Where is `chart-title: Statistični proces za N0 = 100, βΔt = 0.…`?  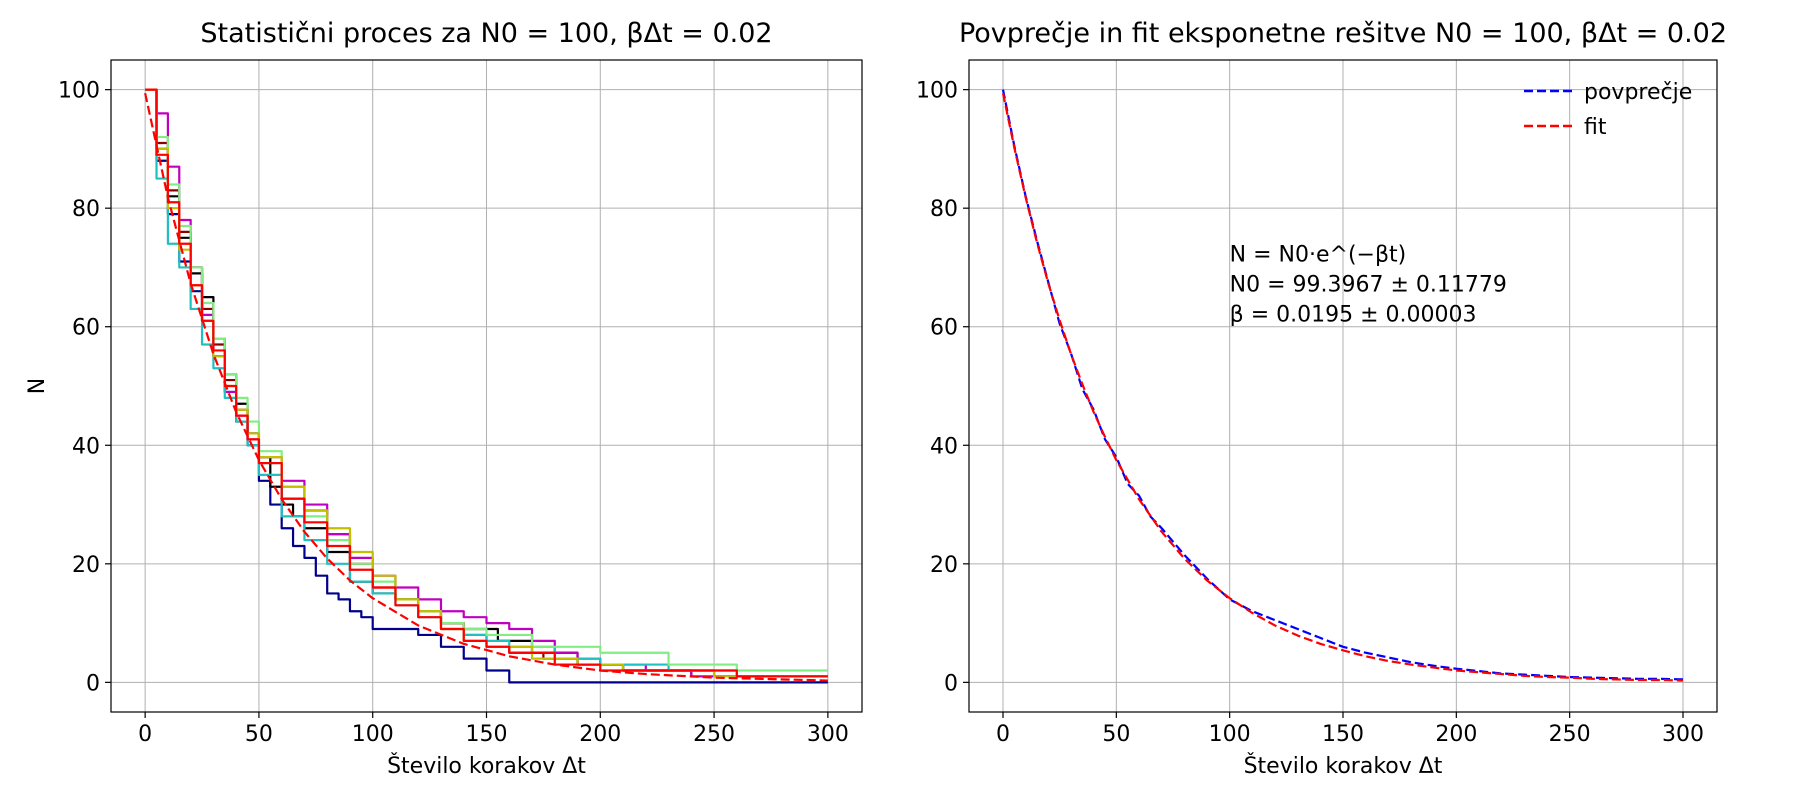 chart-title: Statistični proces za N0 = 100, βΔt = 0.… is located at coordinates (486, 33).